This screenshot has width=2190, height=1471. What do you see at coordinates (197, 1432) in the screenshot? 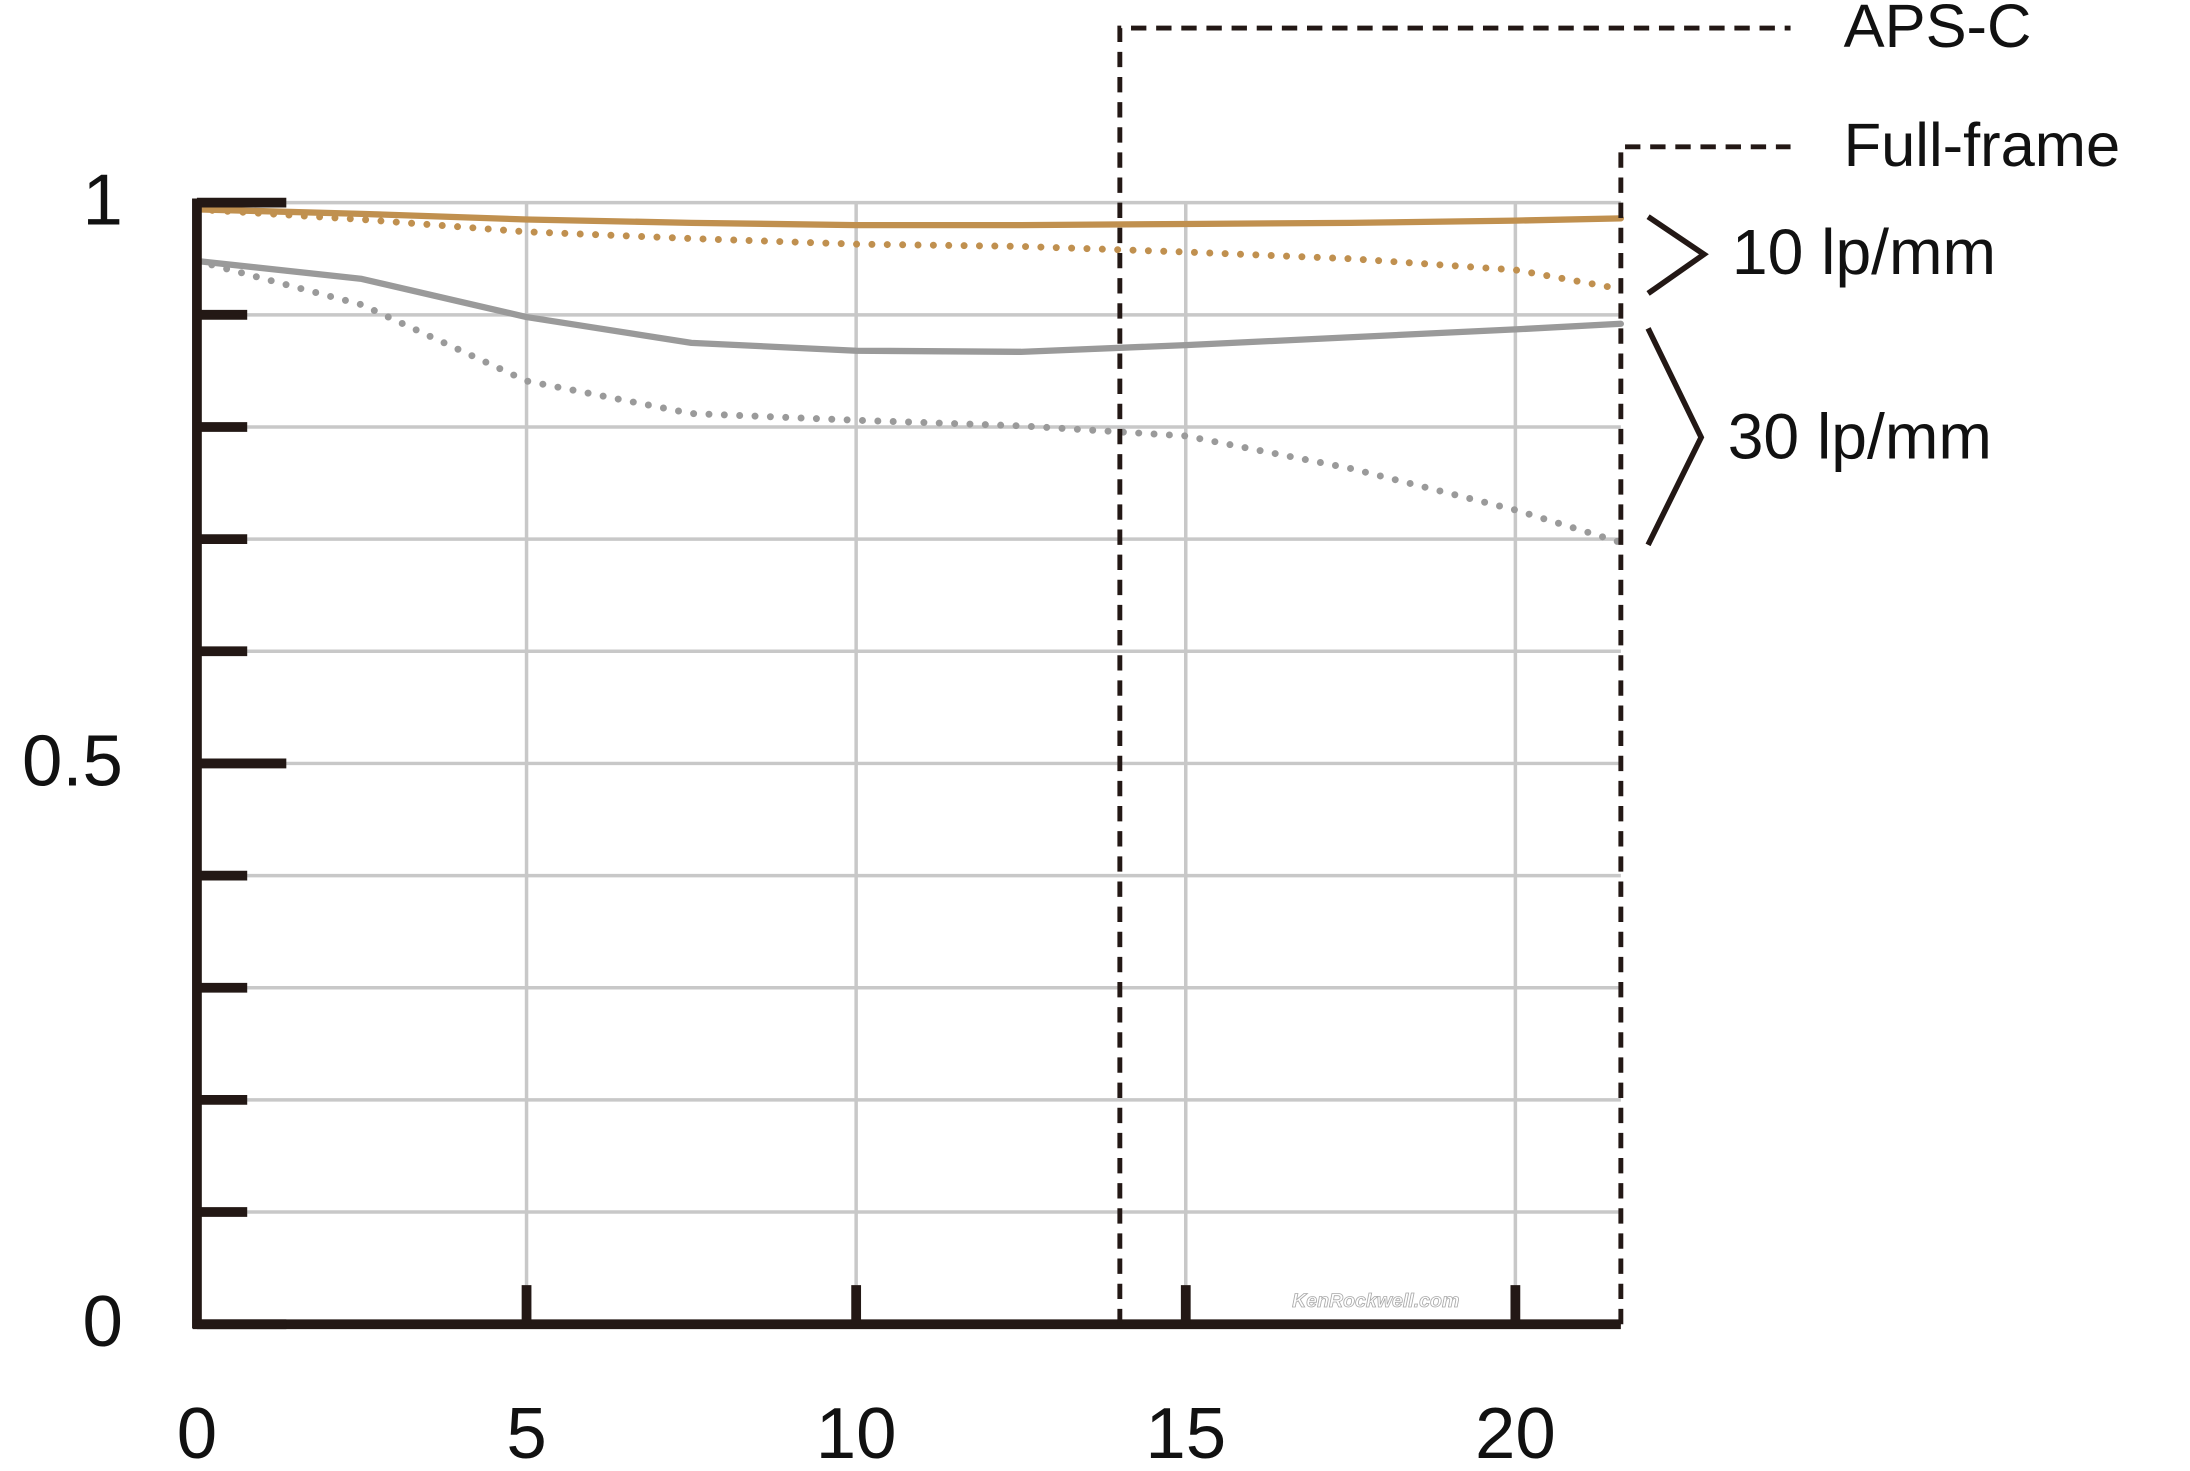
I see `x-tick-label: 0` at bounding box center [197, 1432].